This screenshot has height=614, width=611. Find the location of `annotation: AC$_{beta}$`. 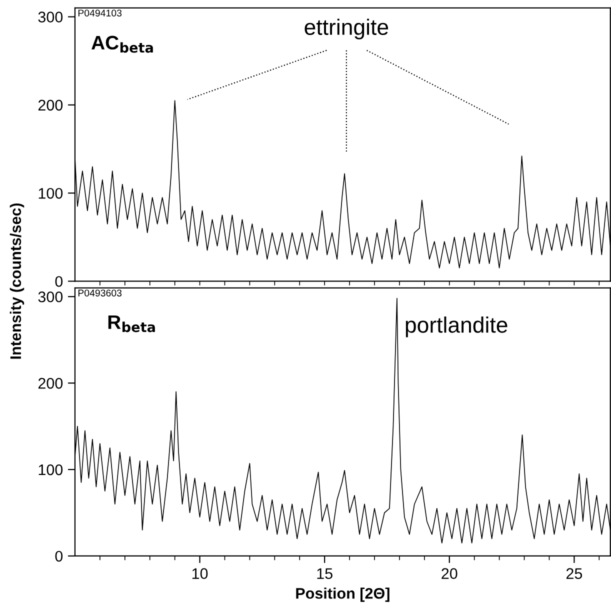

annotation: AC$_{beta}$ is located at coordinates (122, 44).